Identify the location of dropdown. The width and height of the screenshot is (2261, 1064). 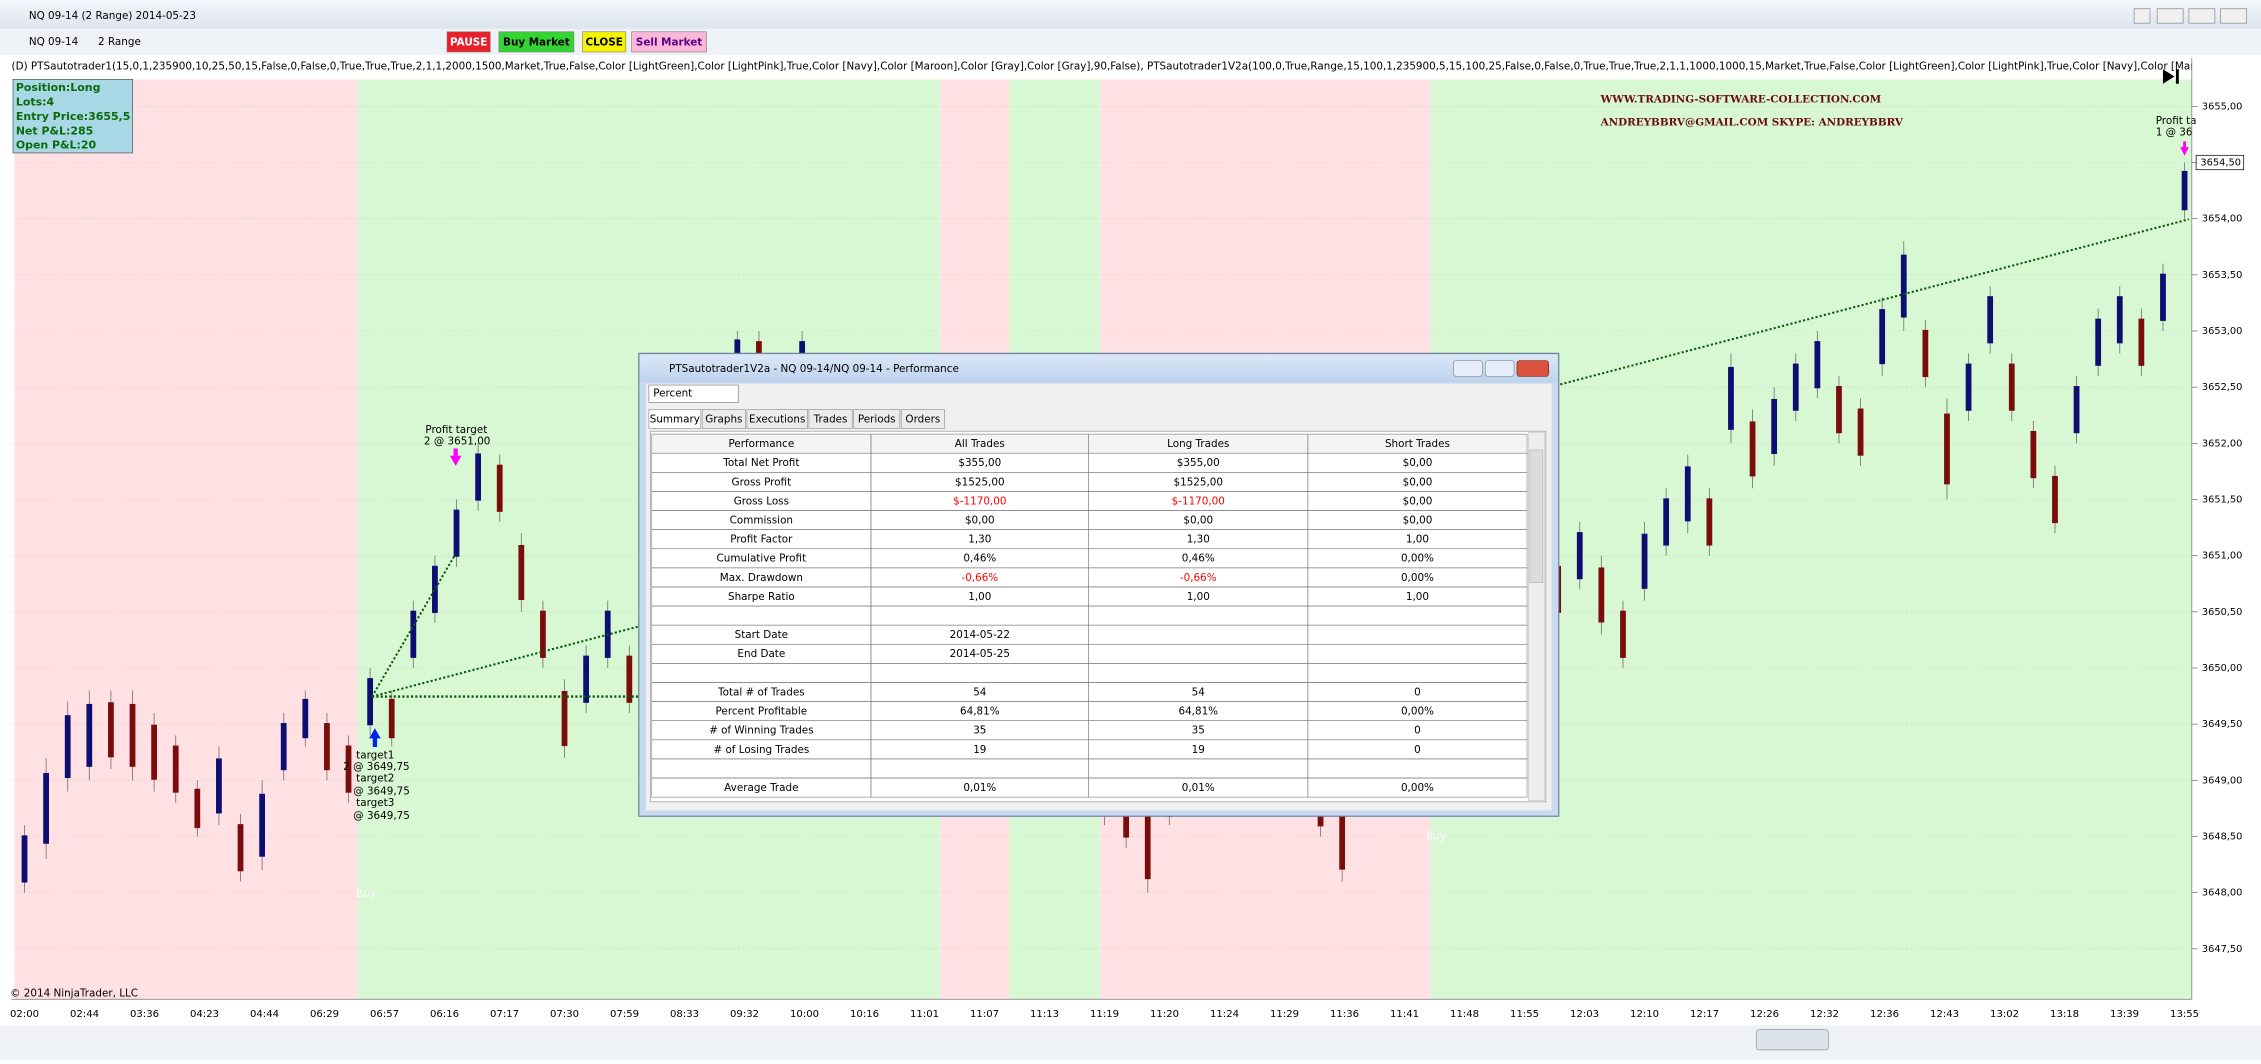
(693, 393).